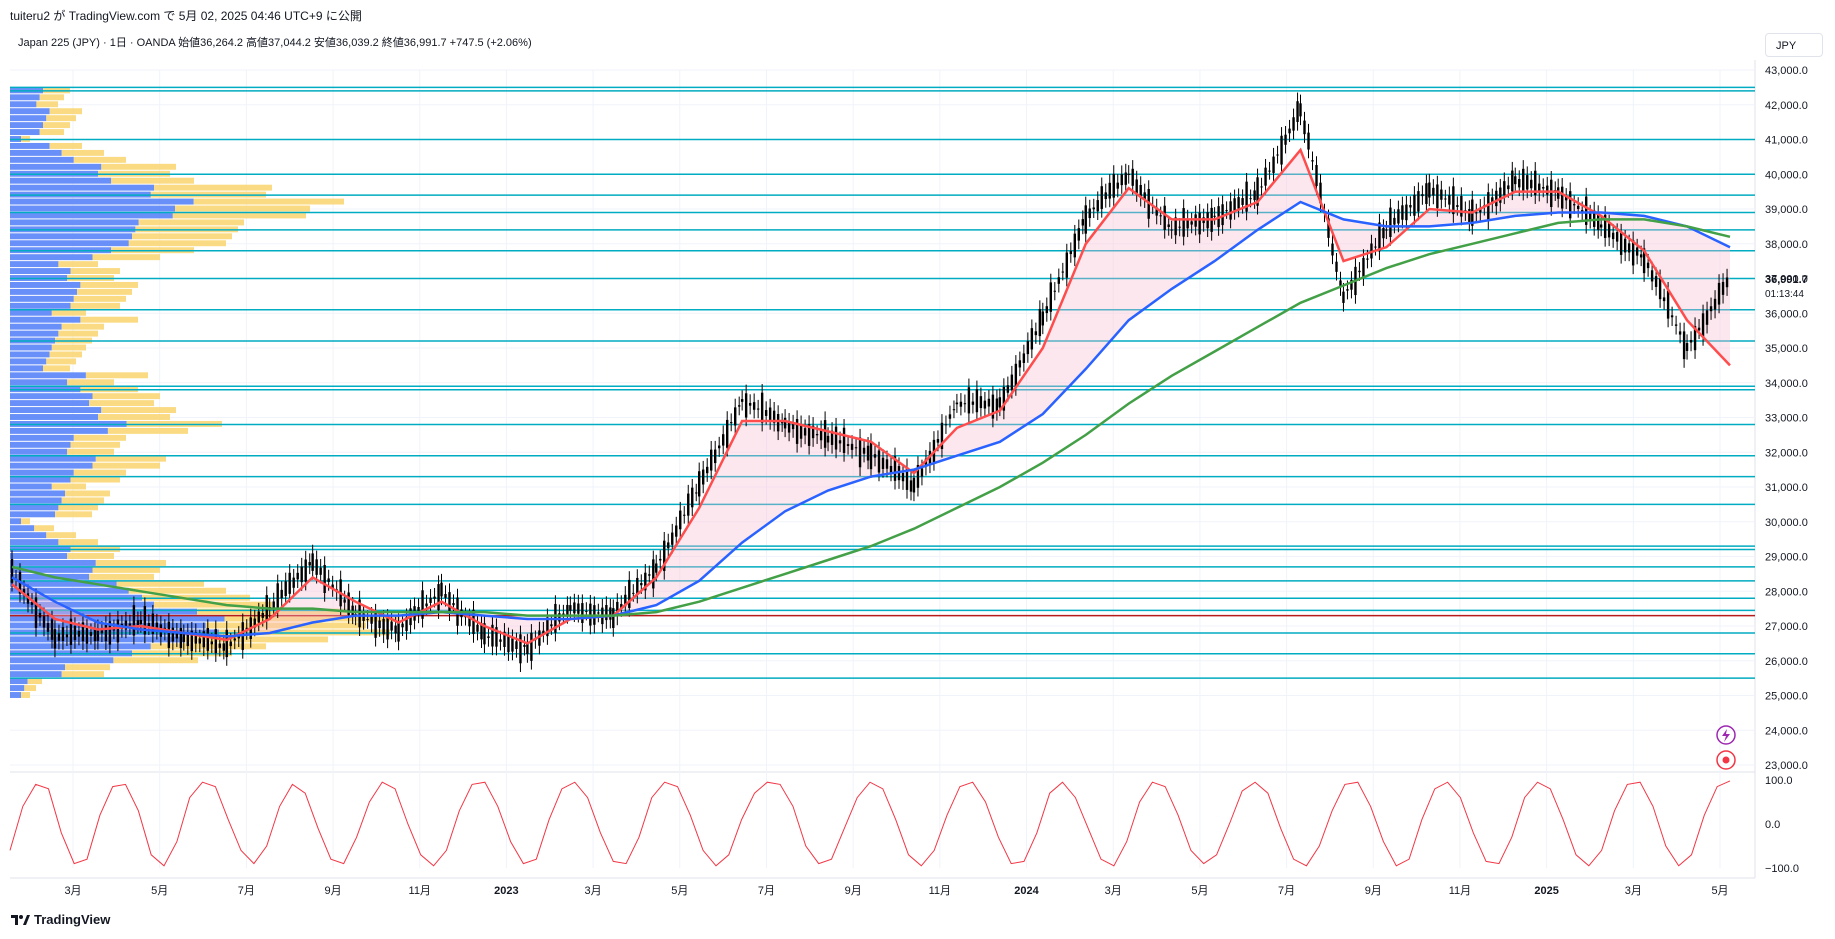 The height and width of the screenshot is (939, 1835). Describe the element at coordinates (1026, 891) in the screenshot. I see `x-tick-label: 2024` at that location.